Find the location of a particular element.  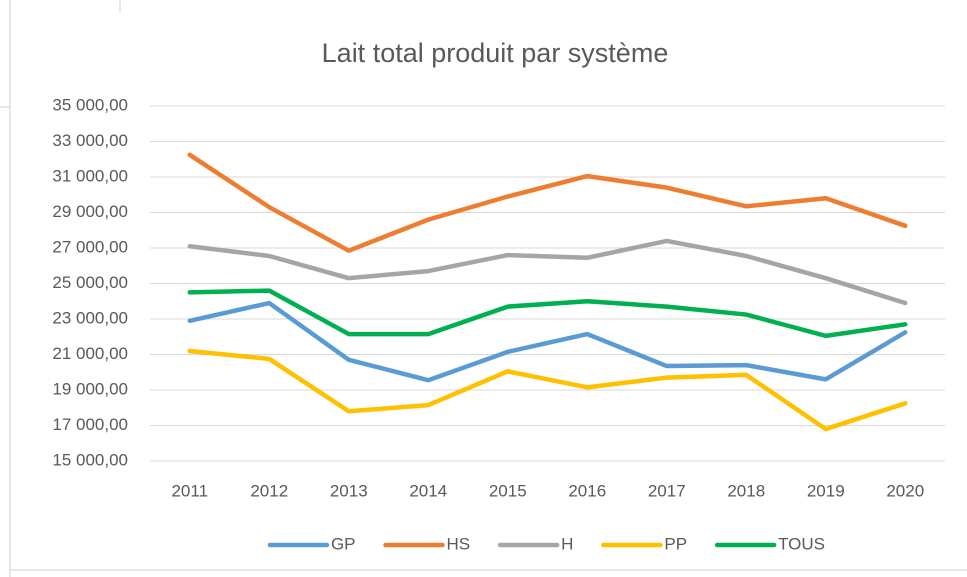

chart-title: Lait total produit par système is located at coordinates (495, 53).